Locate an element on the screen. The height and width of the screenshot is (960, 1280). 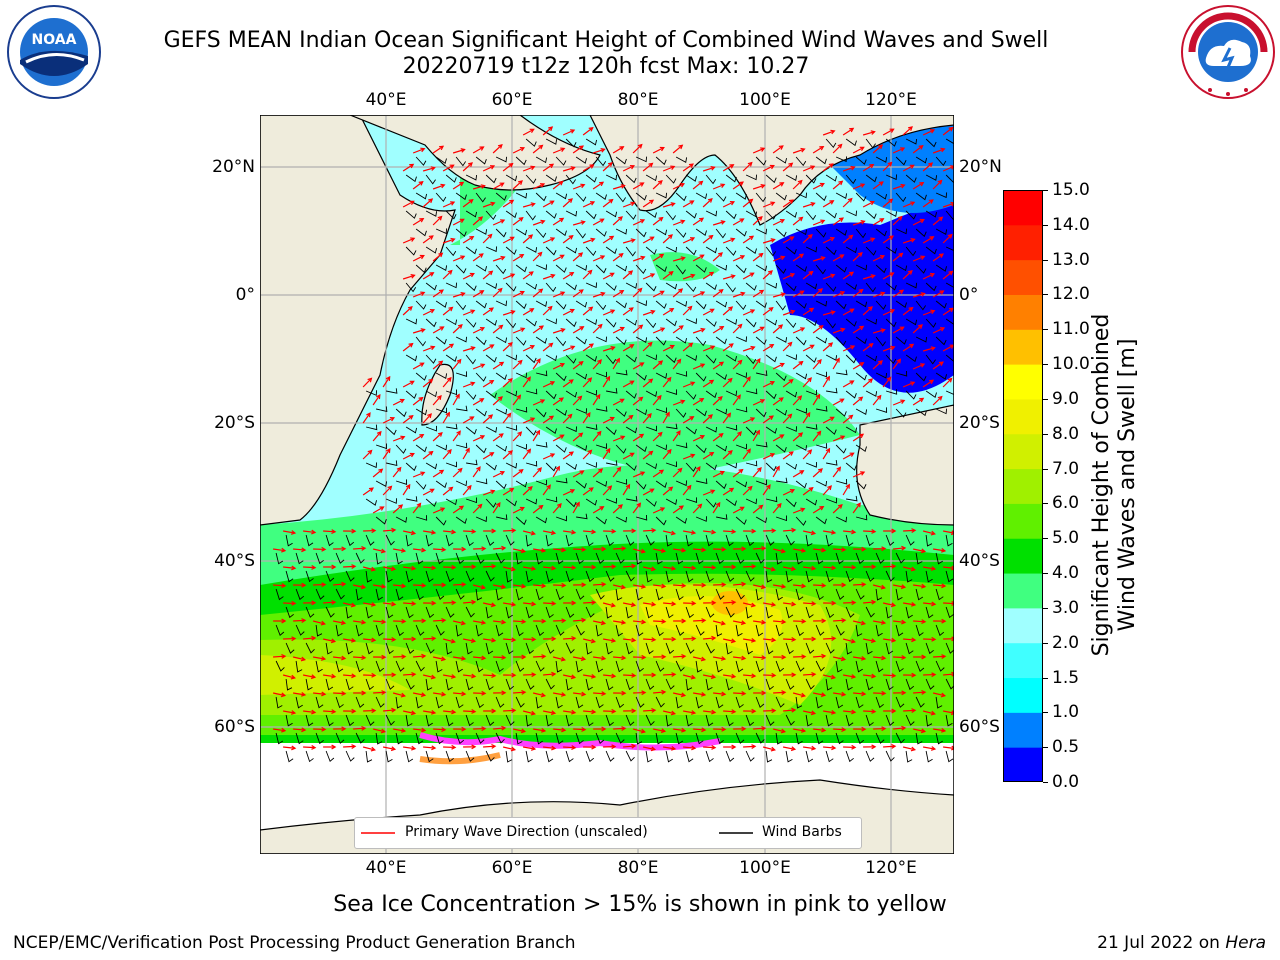
colorbar-label: 7.0 is located at coordinates (1066, 468).